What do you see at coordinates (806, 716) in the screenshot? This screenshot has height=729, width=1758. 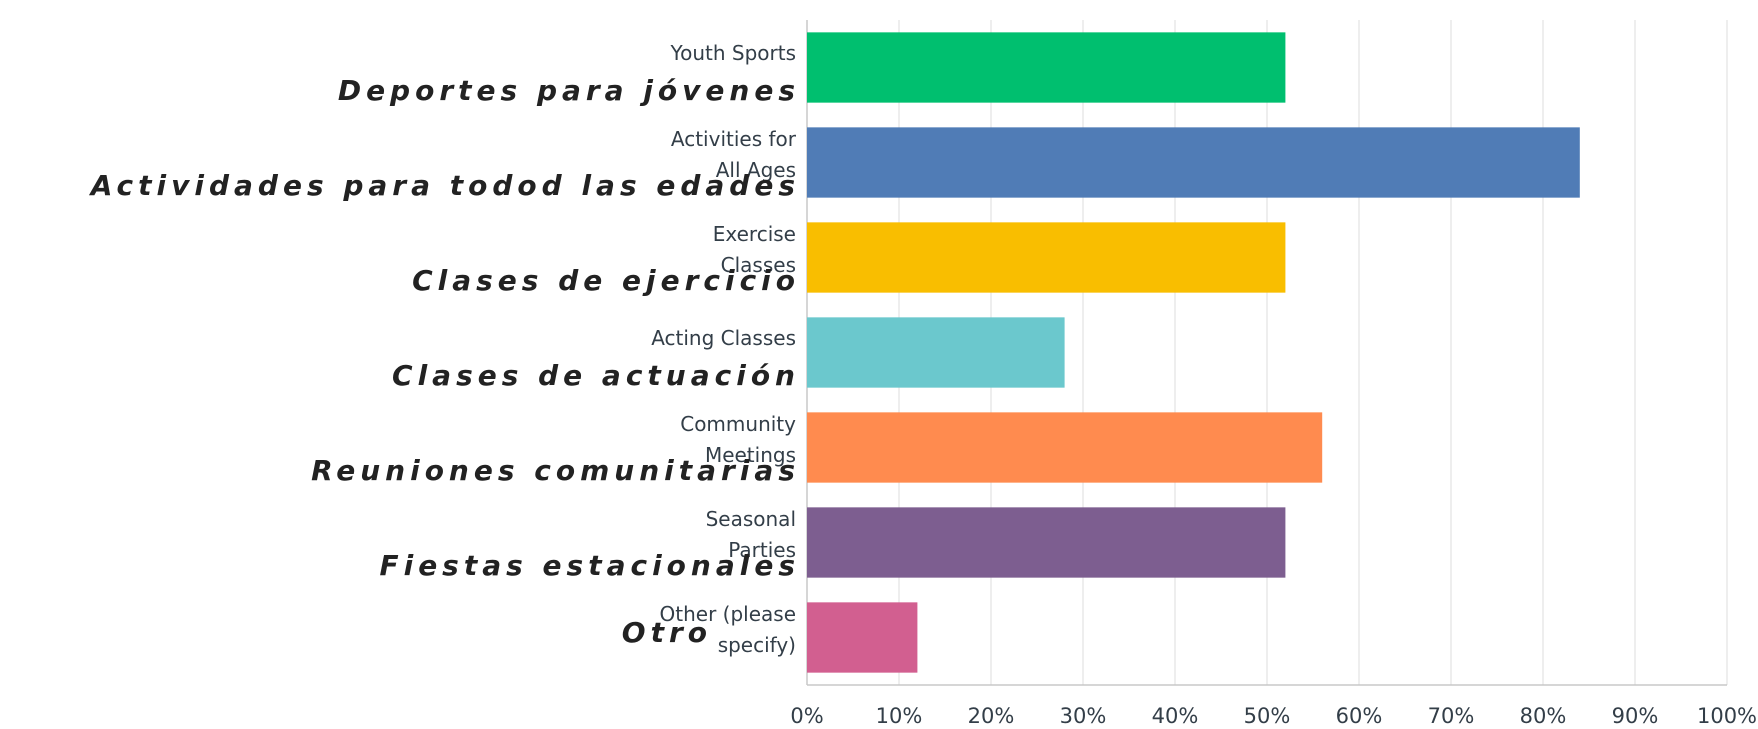 I see `x-tick-label: 0%` at bounding box center [806, 716].